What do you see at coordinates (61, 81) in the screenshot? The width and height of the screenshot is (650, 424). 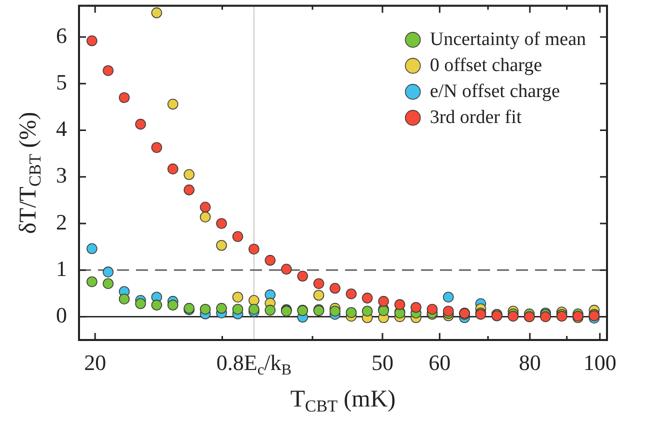 I see `y-tick-label: 5` at bounding box center [61, 81].